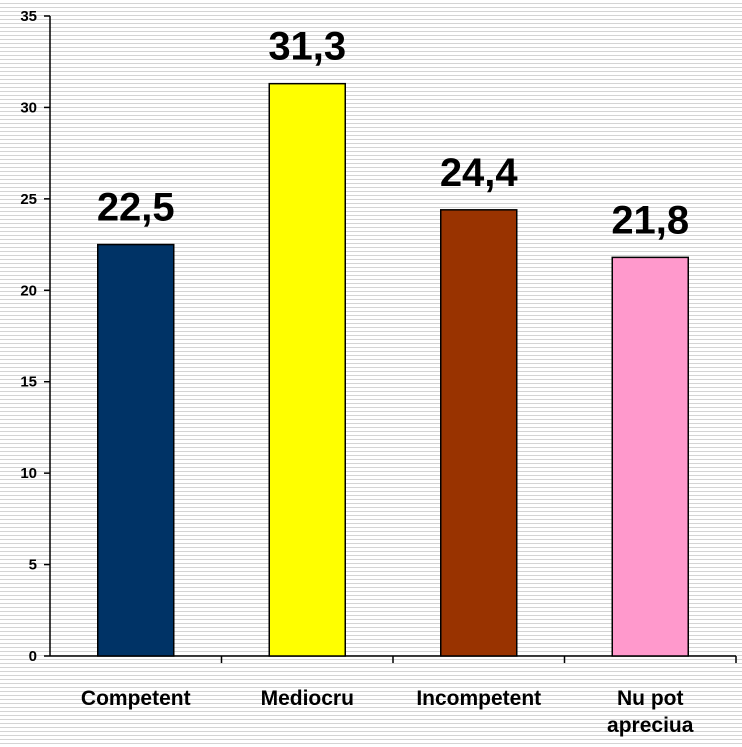 The width and height of the screenshot is (742, 747). I want to click on category-label: Incompetent, so click(478, 698).